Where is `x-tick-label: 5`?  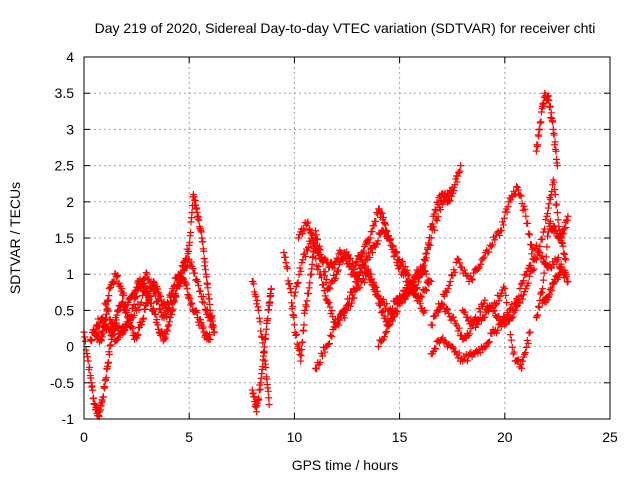
x-tick-label: 5 is located at coordinates (189, 437).